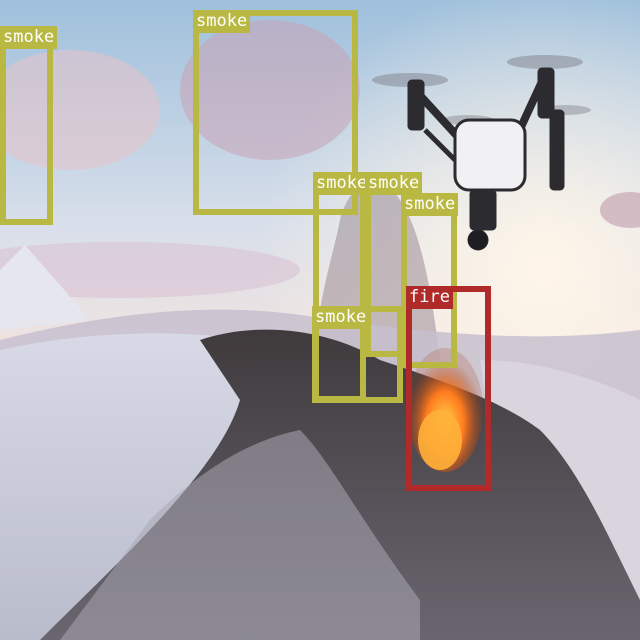 The width and height of the screenshot is (640, 640). What do you see at coordinates (448, 388) in the screenshot?
I see `fire-detection-box: fire` at bounding box center [448, 388].